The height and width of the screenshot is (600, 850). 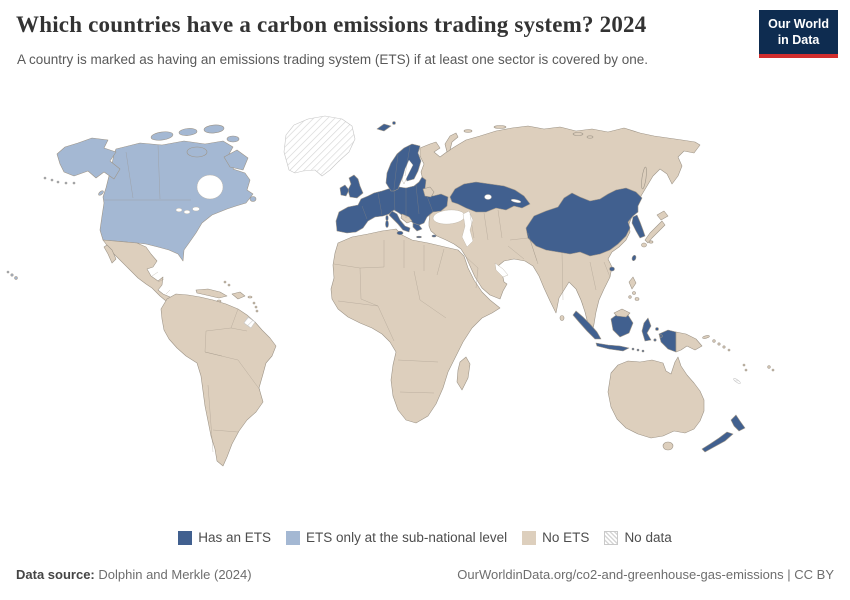 What do you see at coordinates (622, 313) in the screenshot?
I see `region-malaysia-borneo` at bounding box center [622, 313].